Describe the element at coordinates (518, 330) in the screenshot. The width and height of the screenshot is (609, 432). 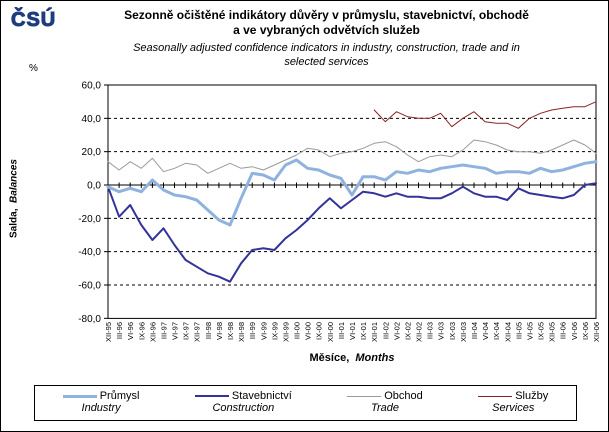
I see `x-tick-label: III-05` at that location.